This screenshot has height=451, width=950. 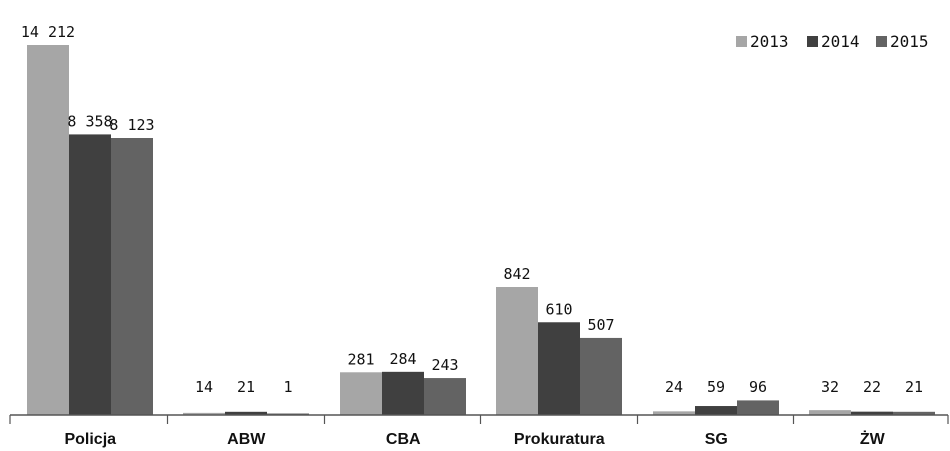 What do you see at coordinates (402, 359) in the screenshot?
I see `value-label: 284` at bounding box center [402, 359].